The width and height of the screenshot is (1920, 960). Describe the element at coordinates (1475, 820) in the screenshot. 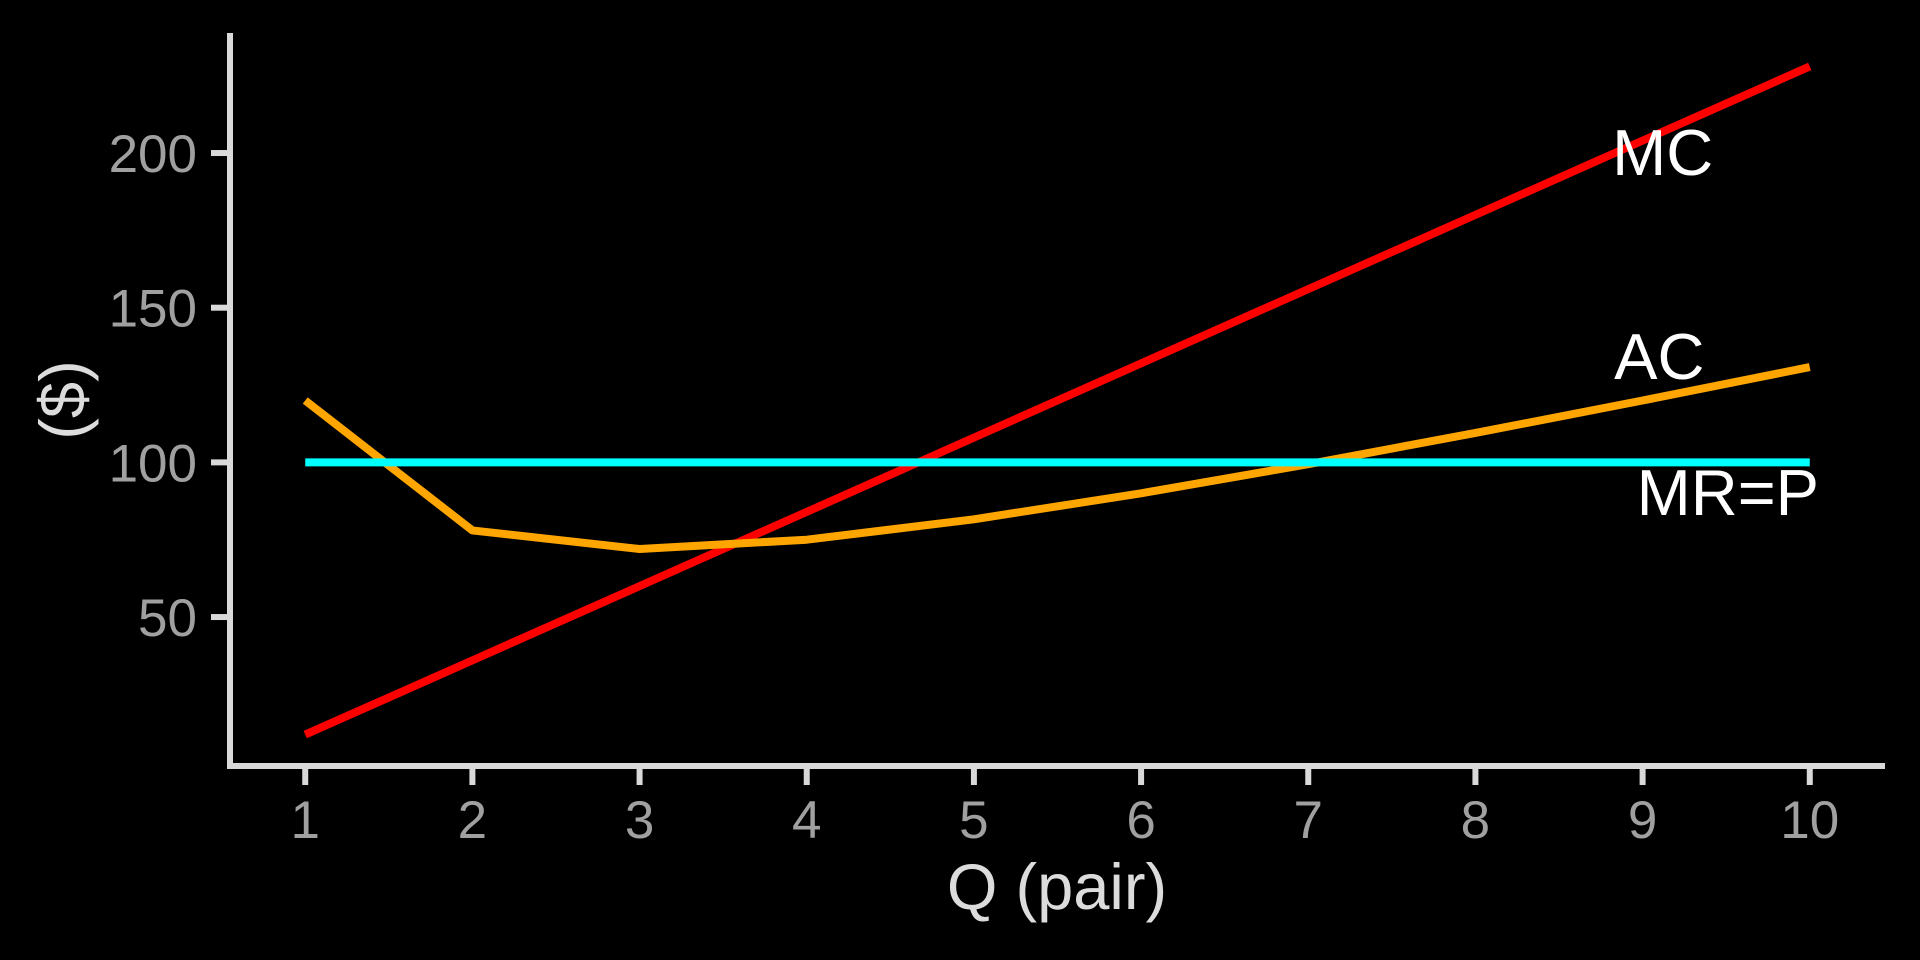

I see `x-tick-label: 8` at that location.